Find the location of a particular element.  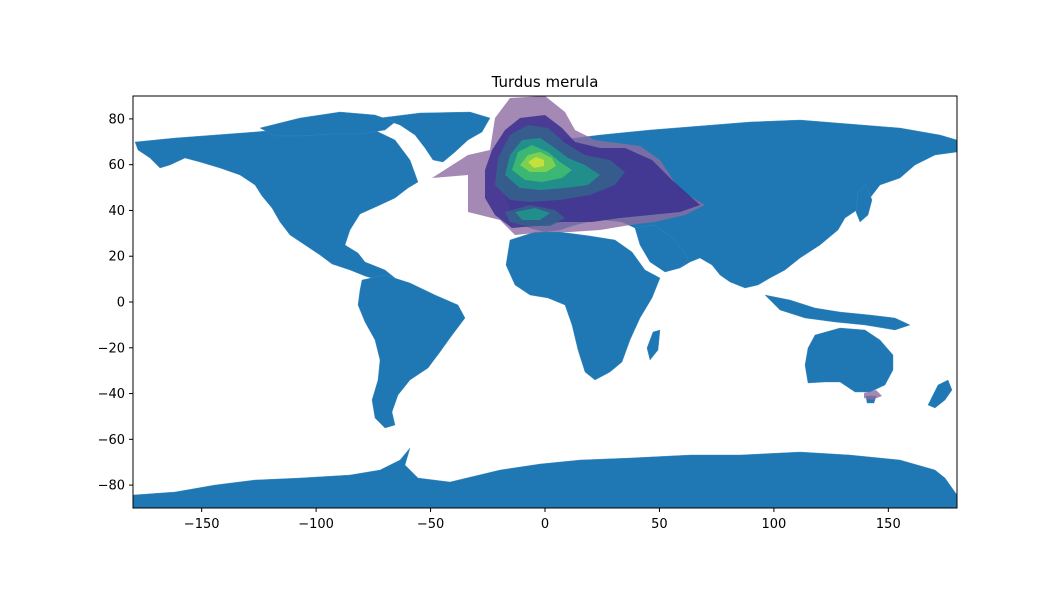

y-tick-label: 60 is located at coordinates (116, 165).